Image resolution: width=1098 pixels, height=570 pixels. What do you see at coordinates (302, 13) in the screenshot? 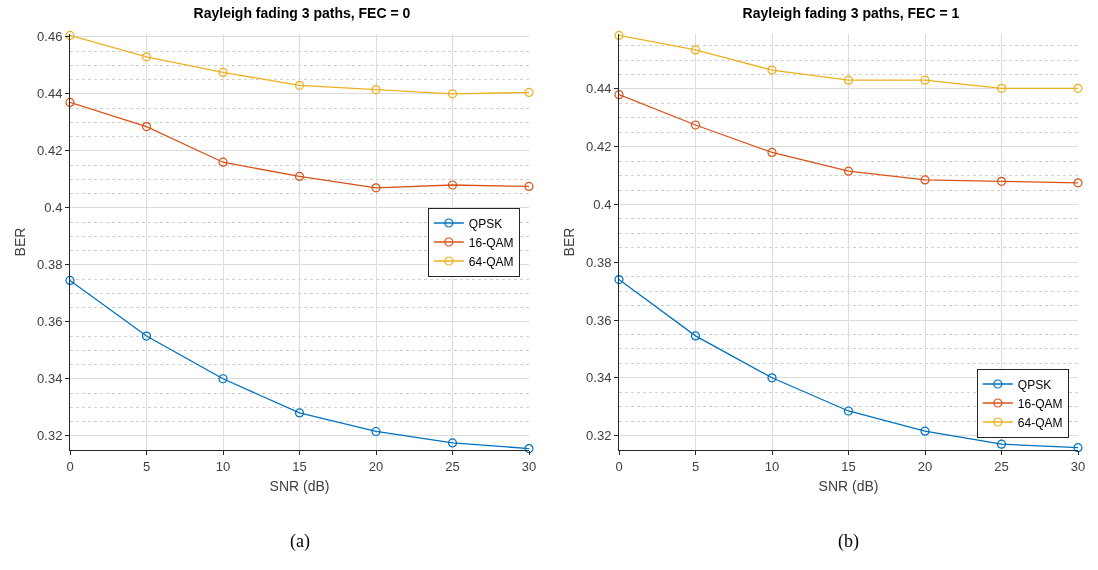
I see `chart-title: Rayleigh fading 3 paths, FEC = 0` at bounding box center [302, 13].